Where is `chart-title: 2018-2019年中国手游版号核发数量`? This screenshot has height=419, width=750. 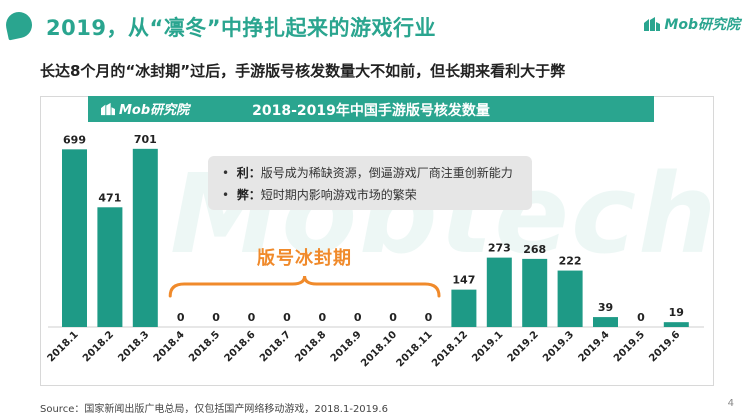
chart-title: 2018-2019年中国手游版号核发数量 is located at coordinates (371, 111).